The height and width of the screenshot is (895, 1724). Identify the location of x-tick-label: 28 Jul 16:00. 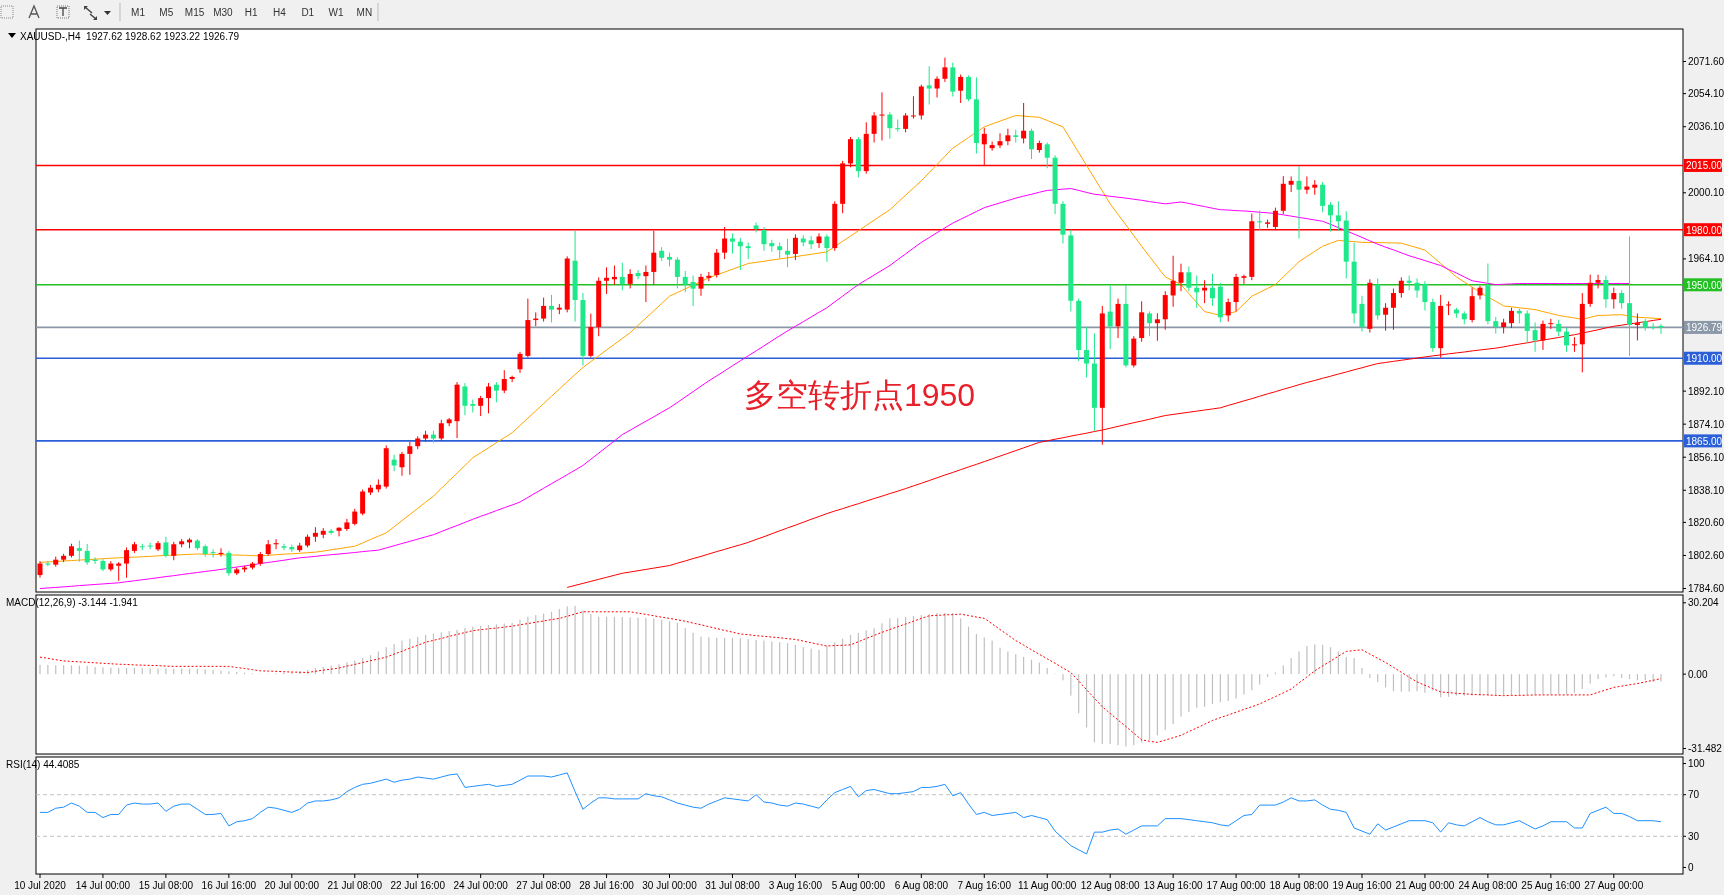
(607, 885).